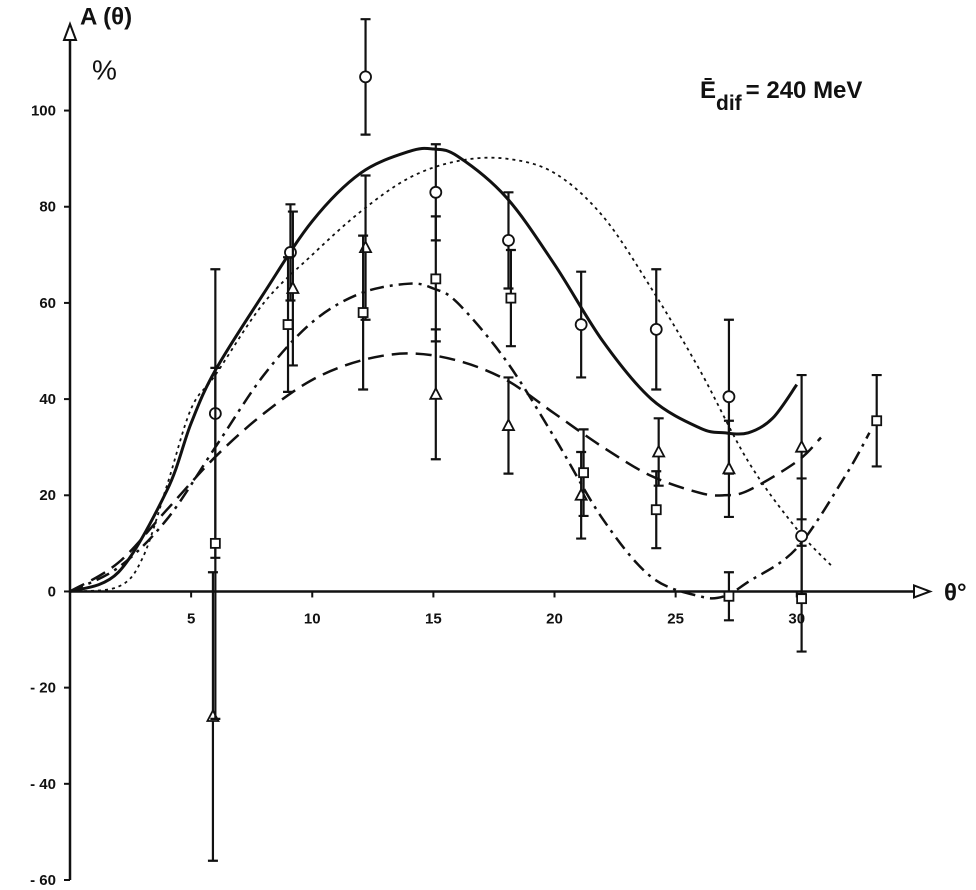 The image size is (976, 890). Describe the element at coordinates (106, 16) in the screenshot. I see `y-axis-label: A (θ)` at that location.